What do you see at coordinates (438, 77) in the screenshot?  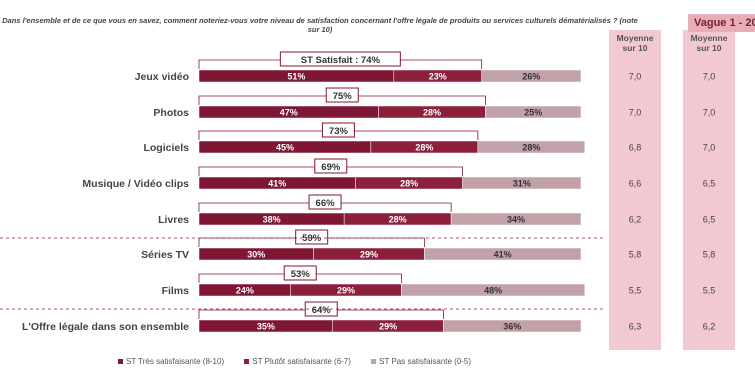 I see `data-label: 23%` at bounding box center [438, 77].